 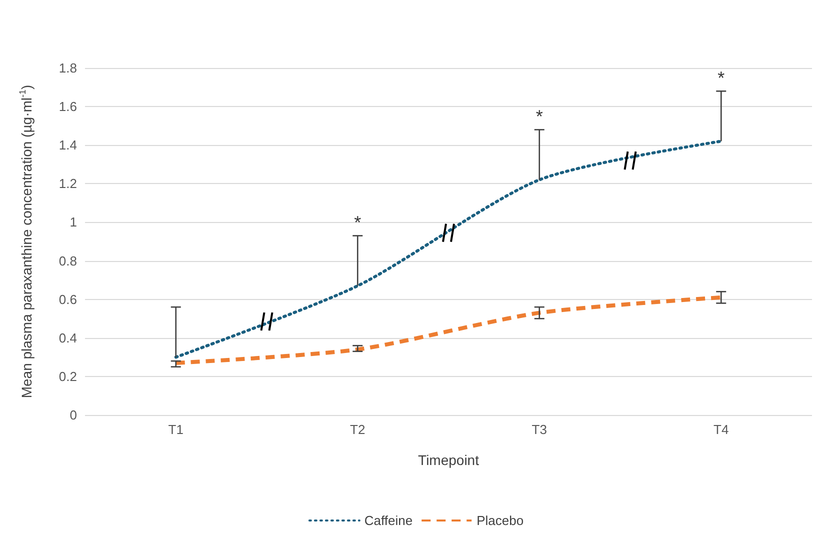 I want to click on y-tick-label: 0, so click(x=73, y=415).